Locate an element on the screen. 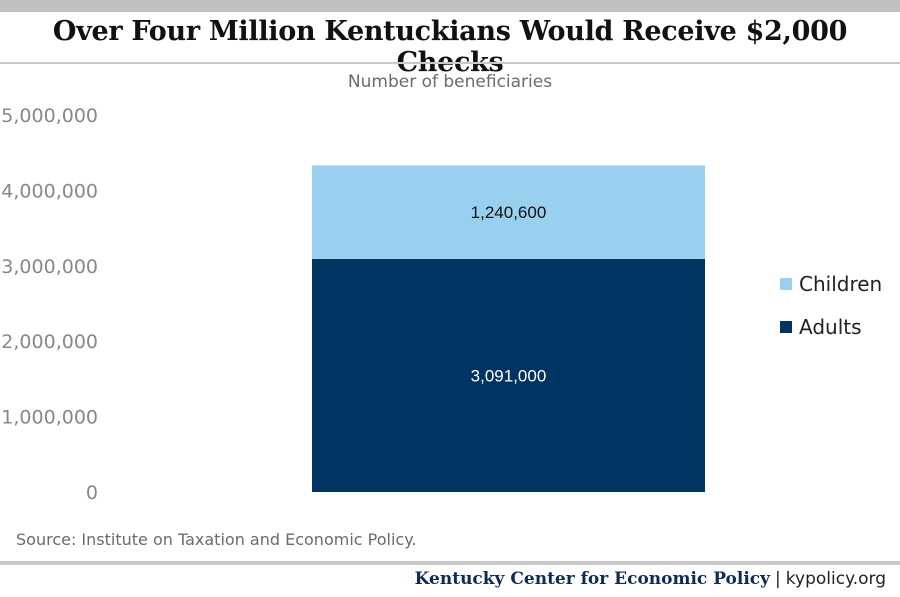 The height and width of the screenshot is (597, 900). legend-swatch-adults is located at coordinates (786, 326).